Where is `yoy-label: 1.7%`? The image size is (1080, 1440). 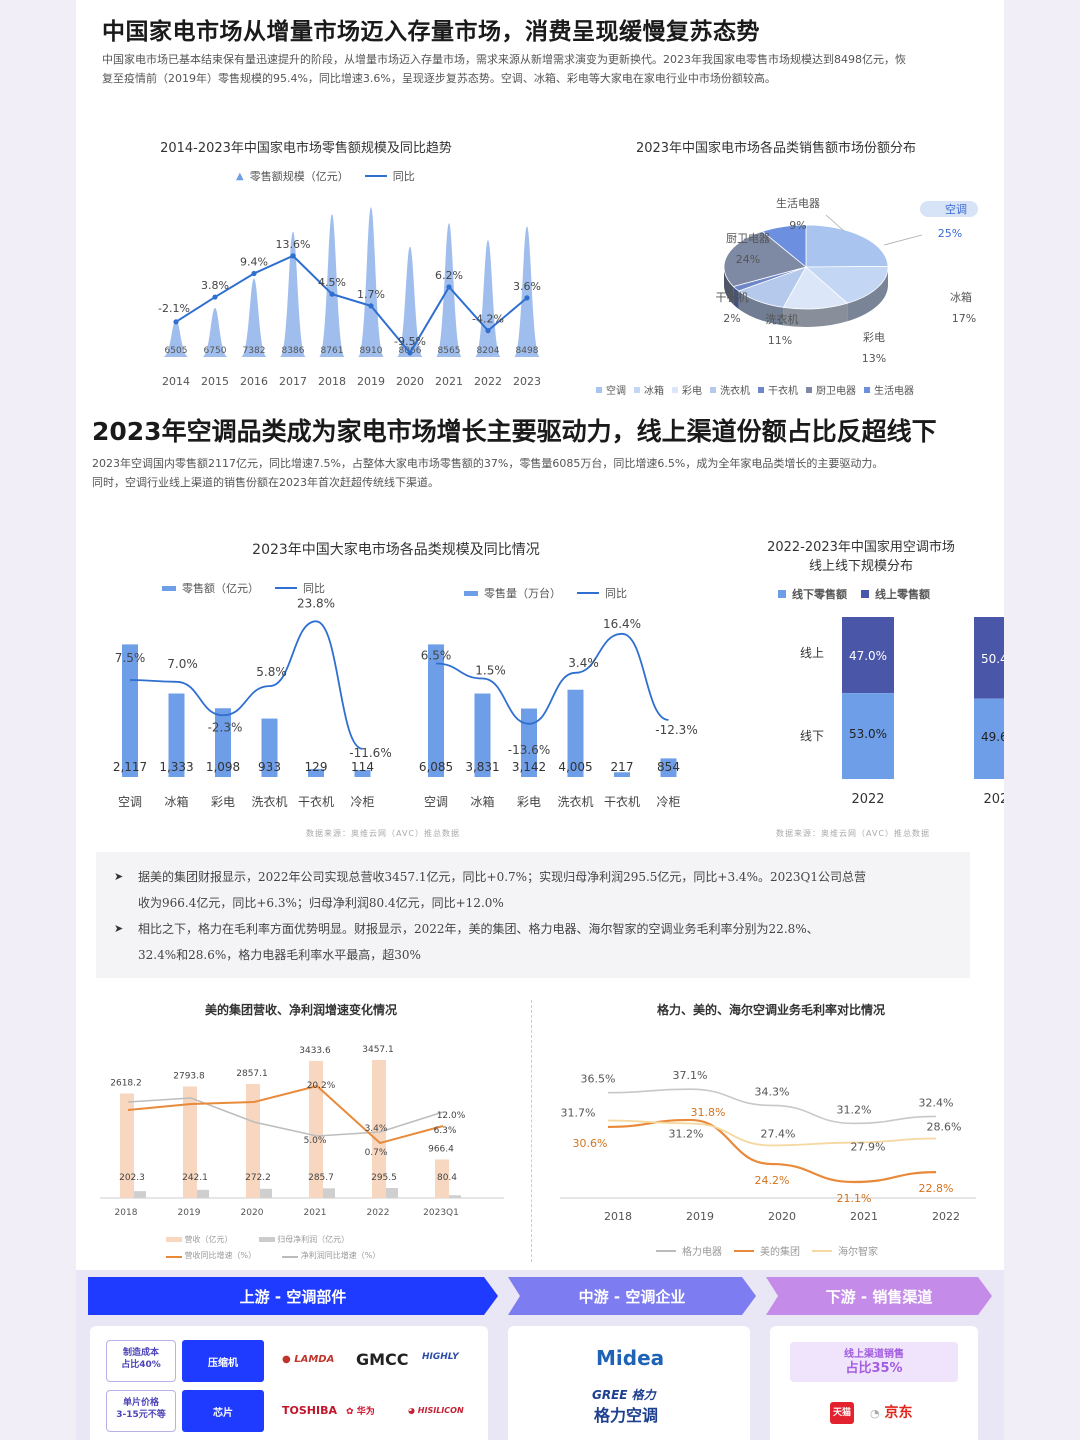 yoy-label: 1.7% is located at coordinates (371, 294).